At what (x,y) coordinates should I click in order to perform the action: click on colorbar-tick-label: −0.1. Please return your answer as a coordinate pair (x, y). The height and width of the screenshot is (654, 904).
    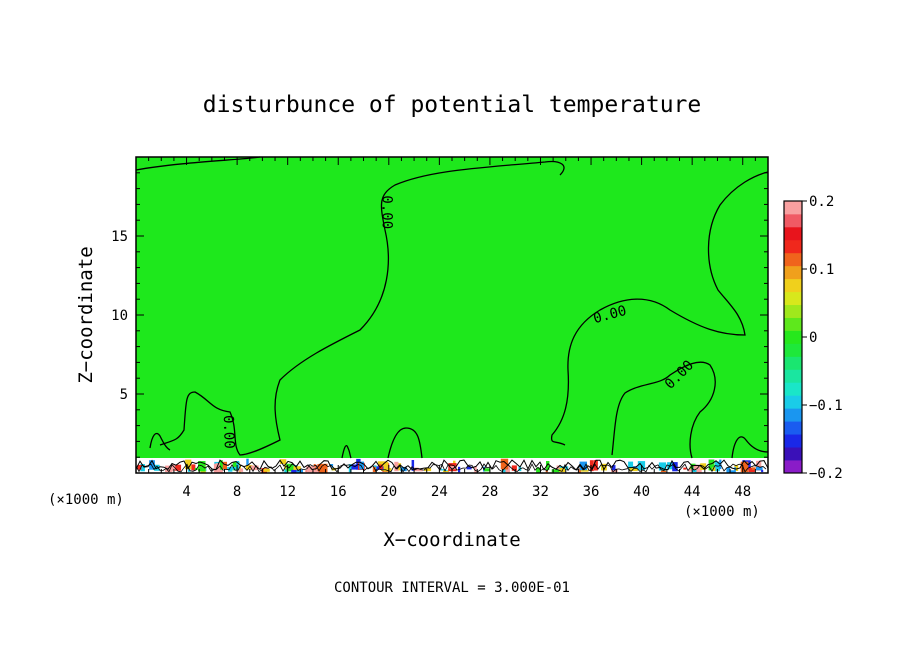
    Looking at the image, I should click on (826, 406).